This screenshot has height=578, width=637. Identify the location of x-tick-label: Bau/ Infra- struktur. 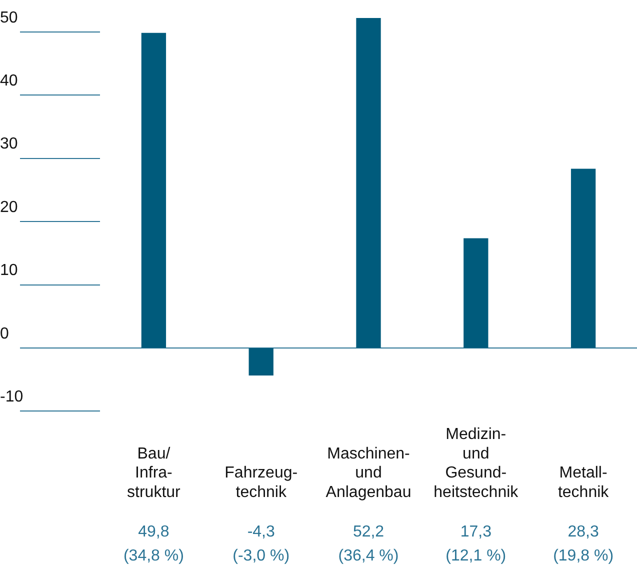
(154, 473).